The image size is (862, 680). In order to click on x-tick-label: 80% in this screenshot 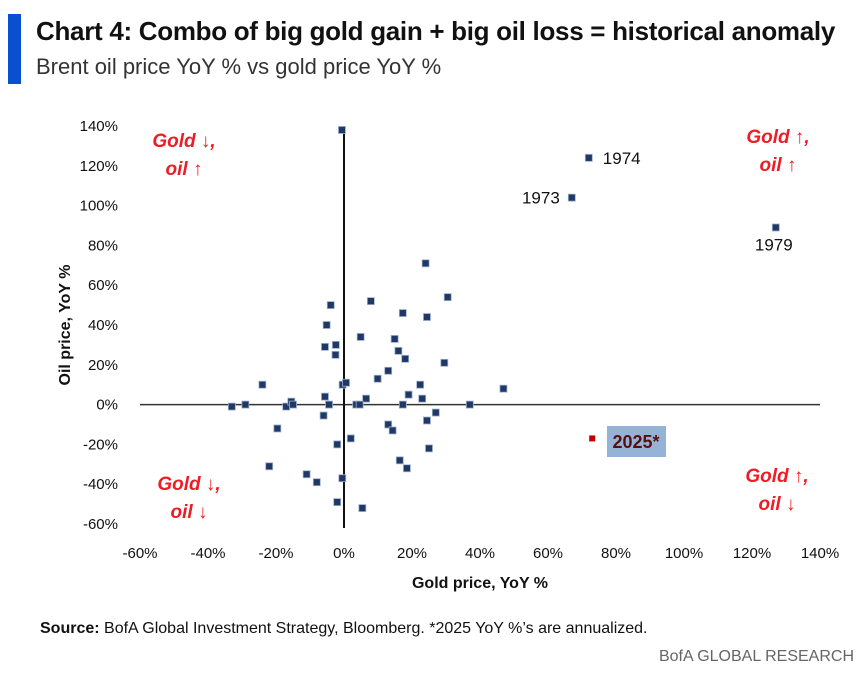, I will do `click(616, 553)`.